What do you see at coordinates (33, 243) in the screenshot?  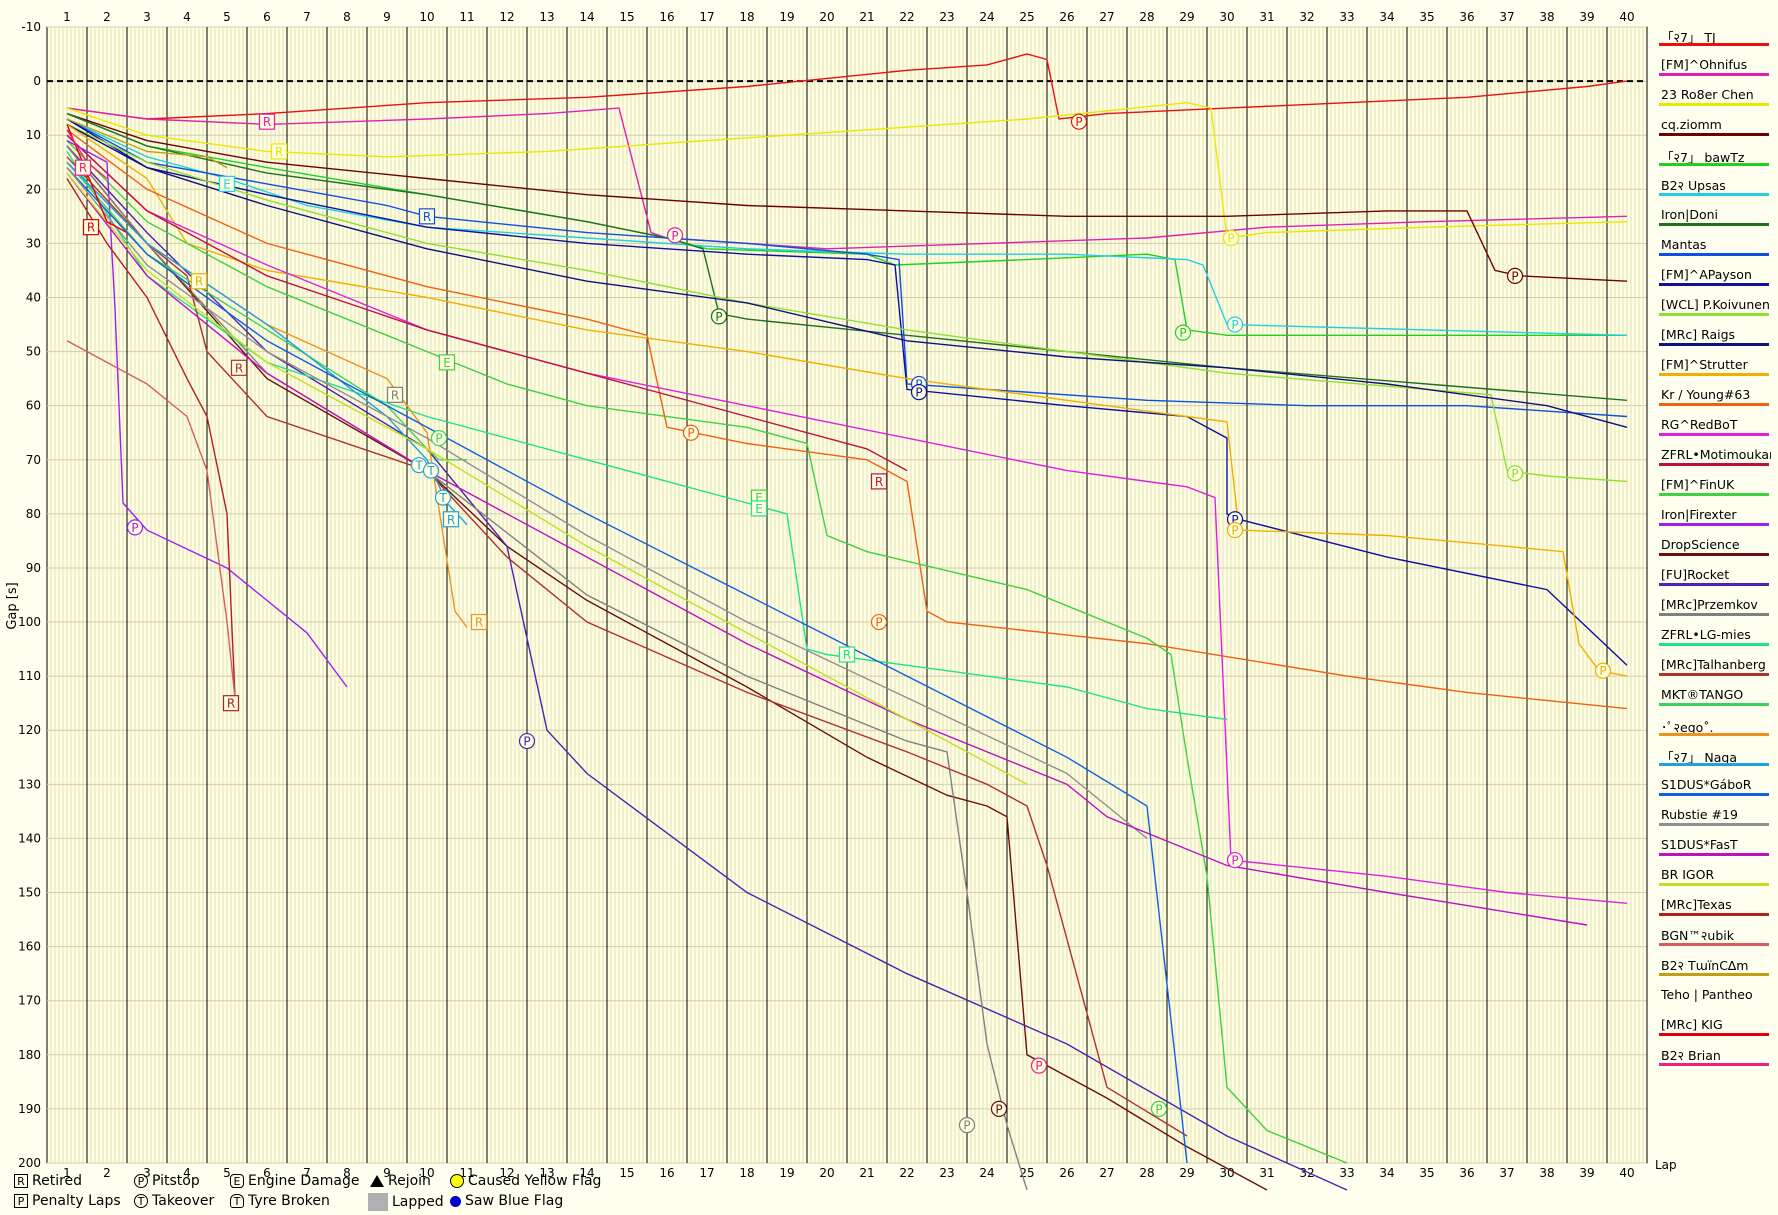 I see `y-tick-label: 30` at bounding box center [33, 243].